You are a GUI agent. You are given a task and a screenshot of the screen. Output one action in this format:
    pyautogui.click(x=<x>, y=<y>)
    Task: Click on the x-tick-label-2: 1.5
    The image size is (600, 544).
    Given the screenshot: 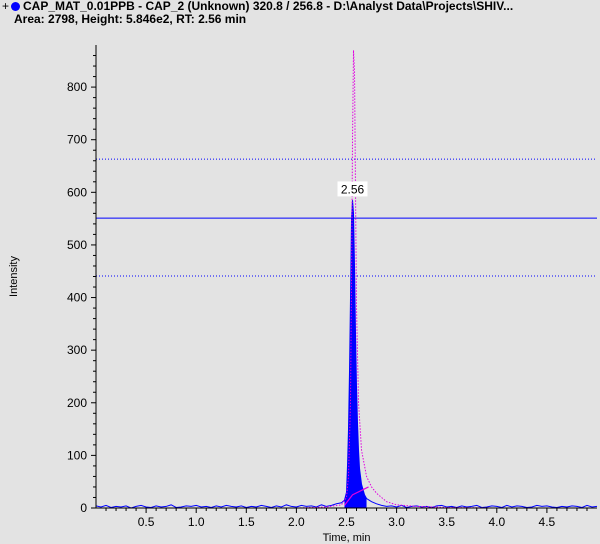 What is the action you would take?
    pyautogui.click(x=246, y=522)
    